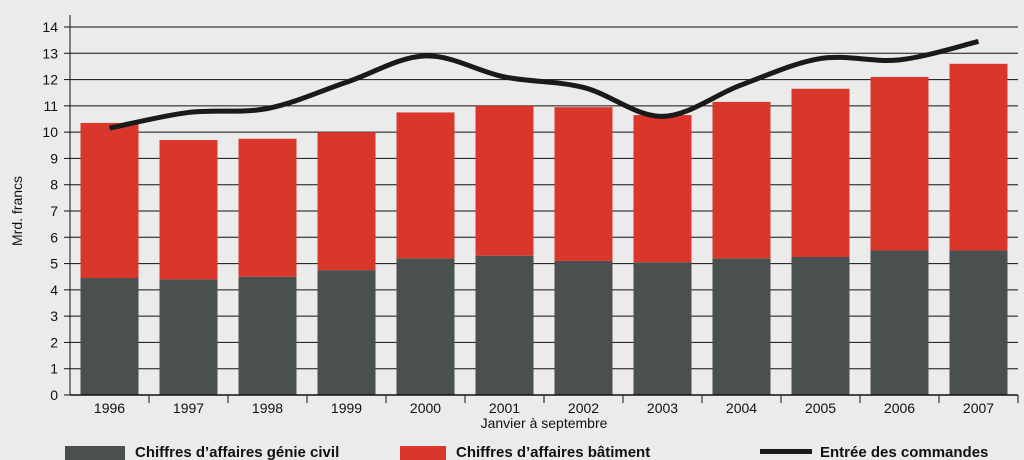 Image resolution: width=1024 pixels, height=460 pixels. What do you see at coordinates (662, 408) in the screenshot?
I see `x-tick-label: 2003` at bounding box center [662, 408].